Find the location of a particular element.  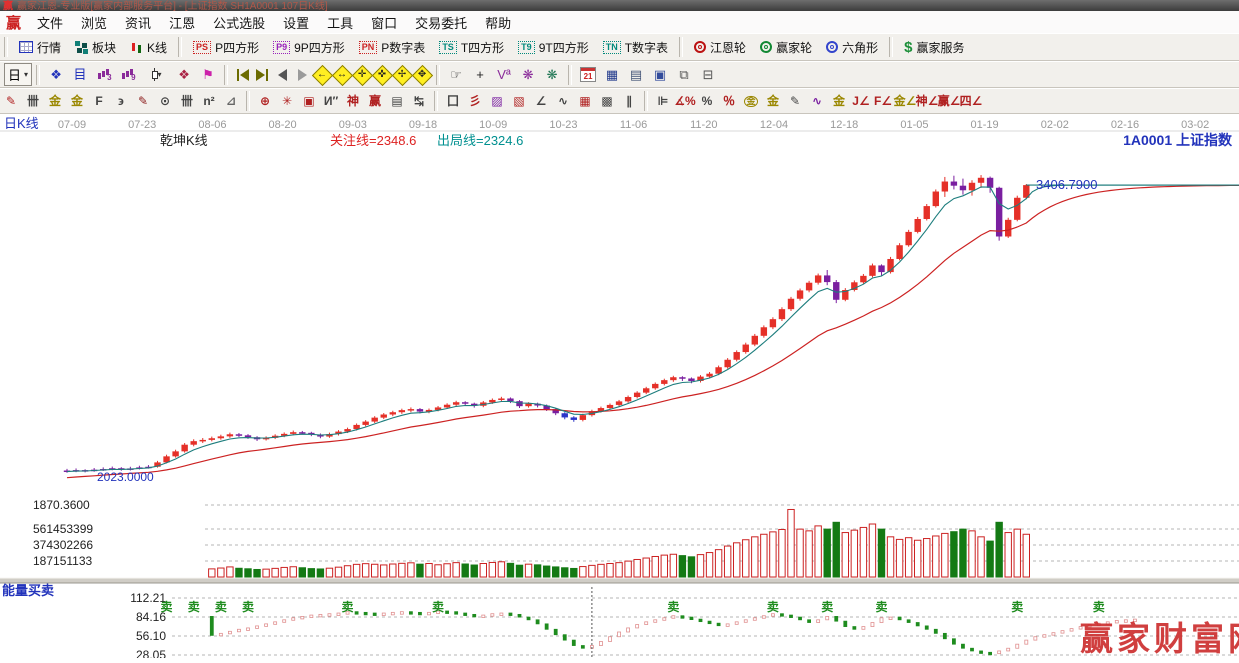

star-wheel-icon: ✳ is located at coordinates (287, 101).